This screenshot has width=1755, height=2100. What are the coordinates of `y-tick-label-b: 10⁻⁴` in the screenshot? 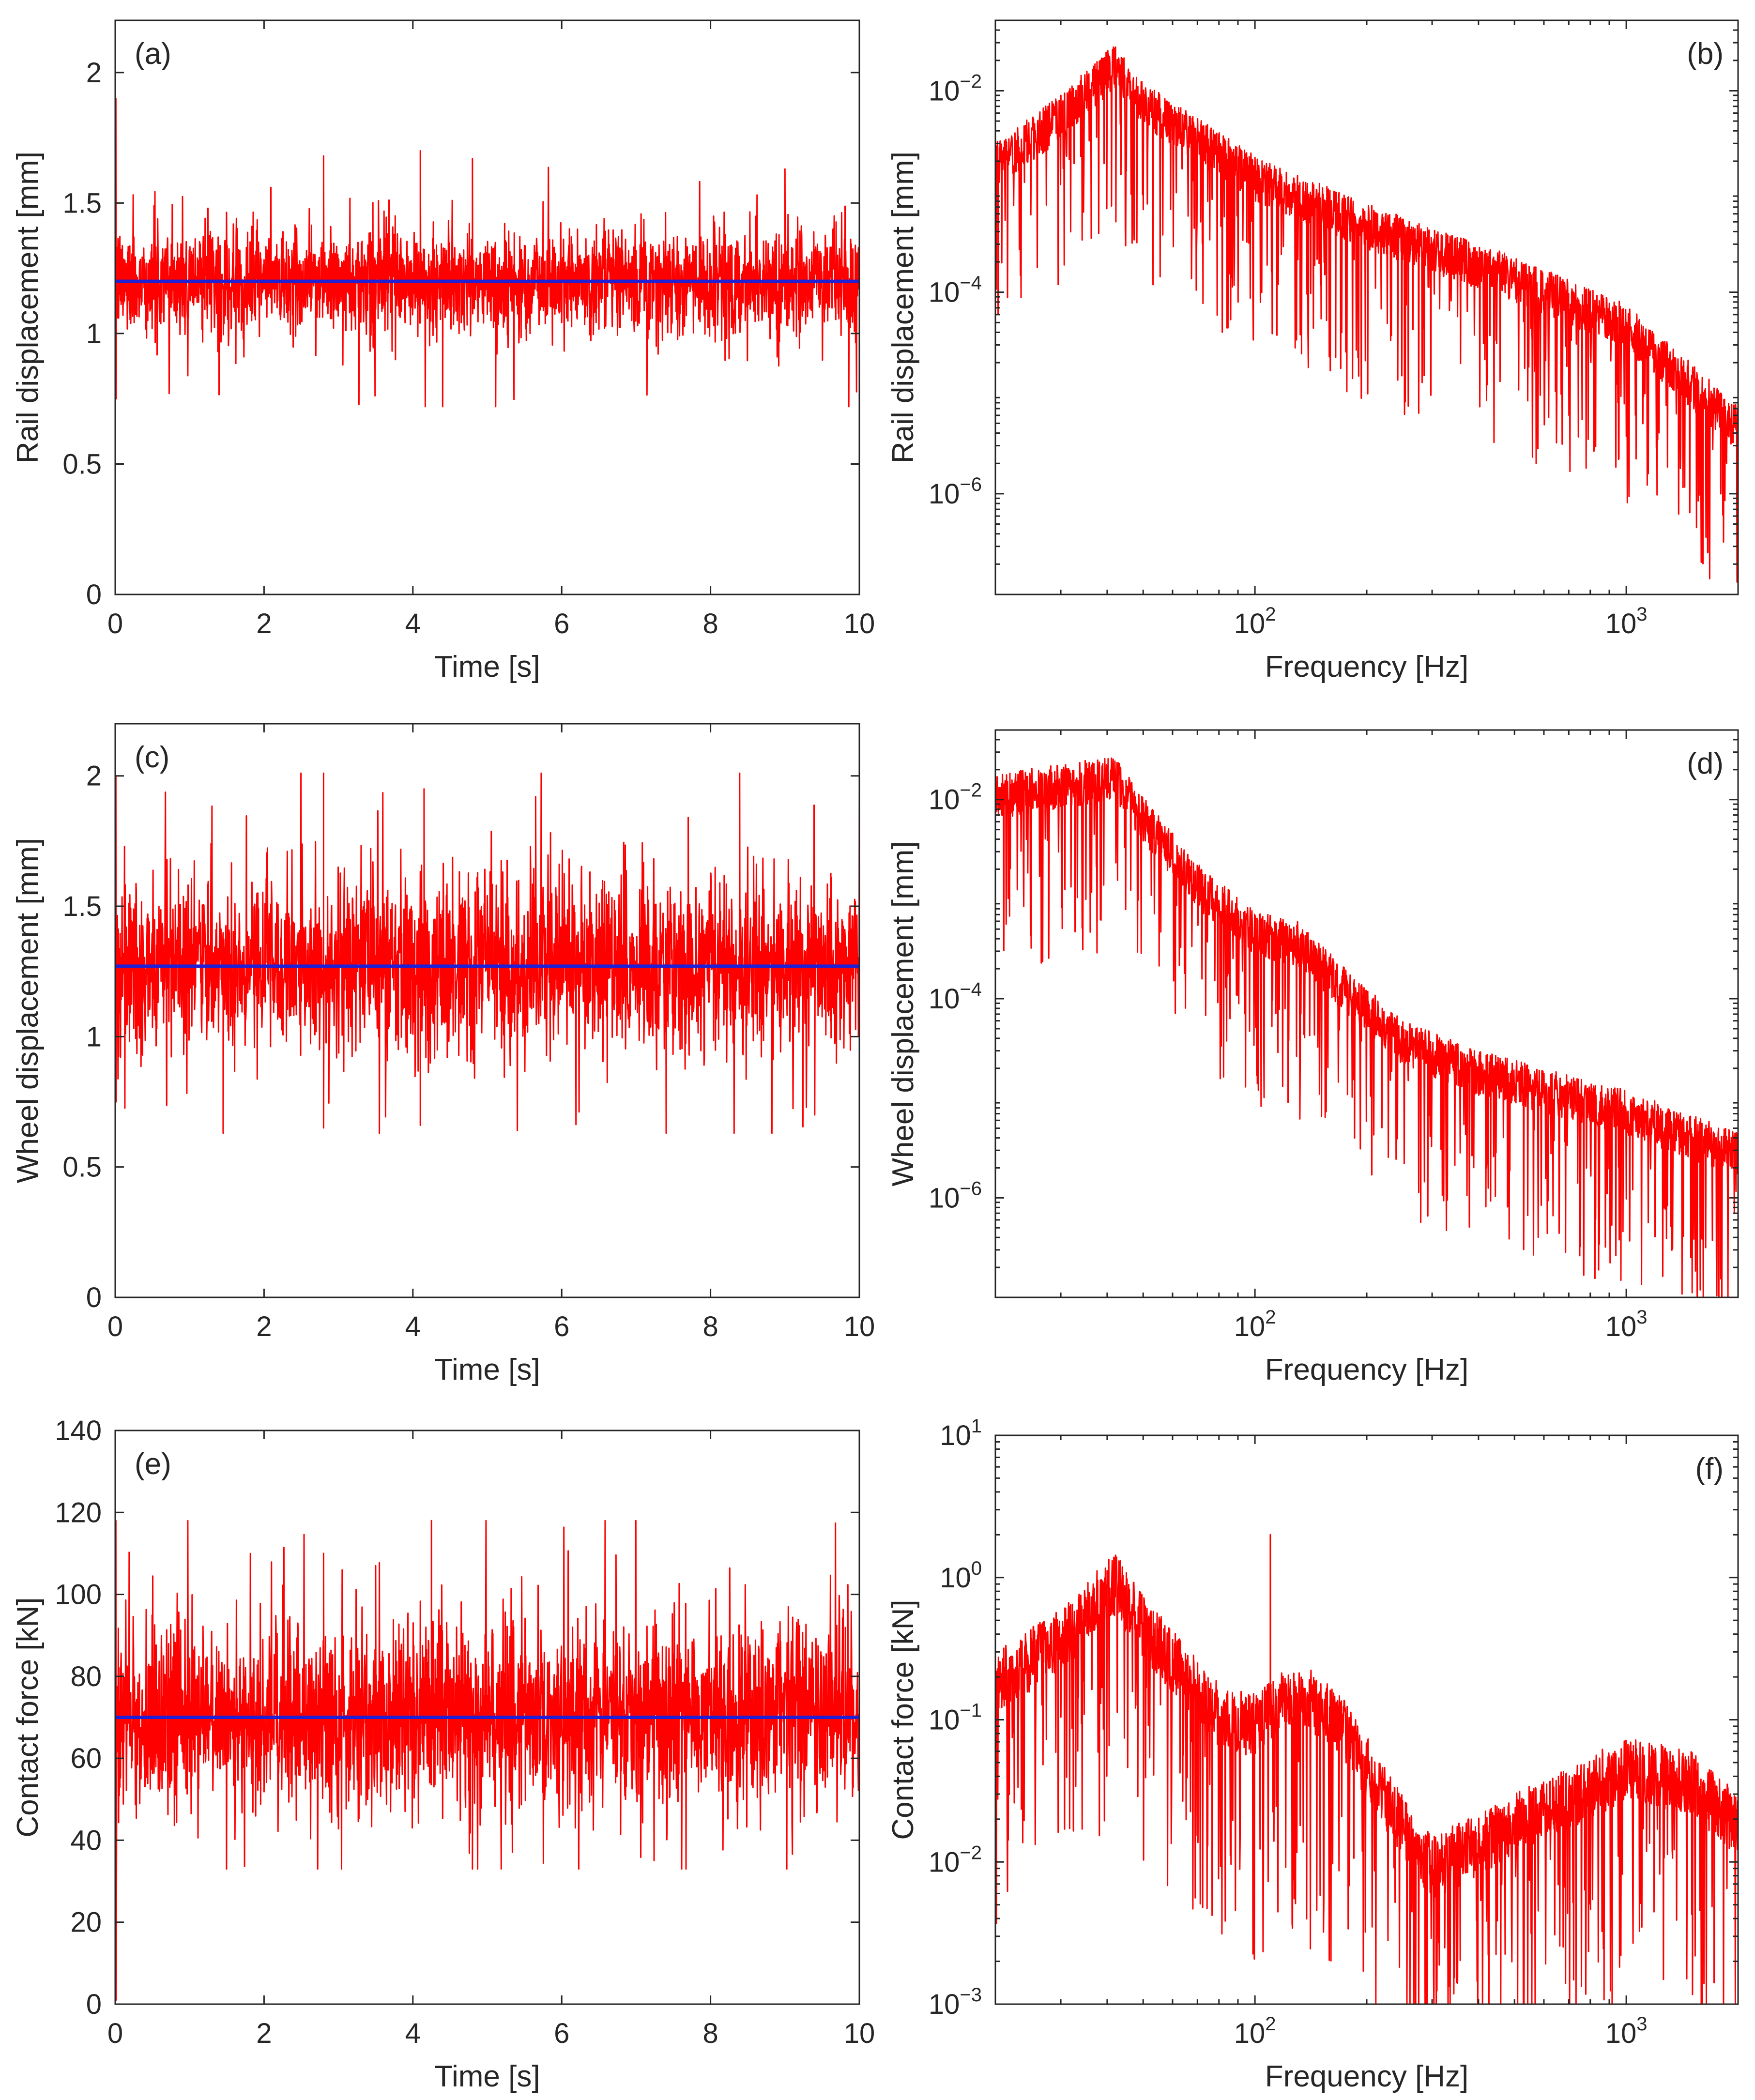 It's located at (955, 290).